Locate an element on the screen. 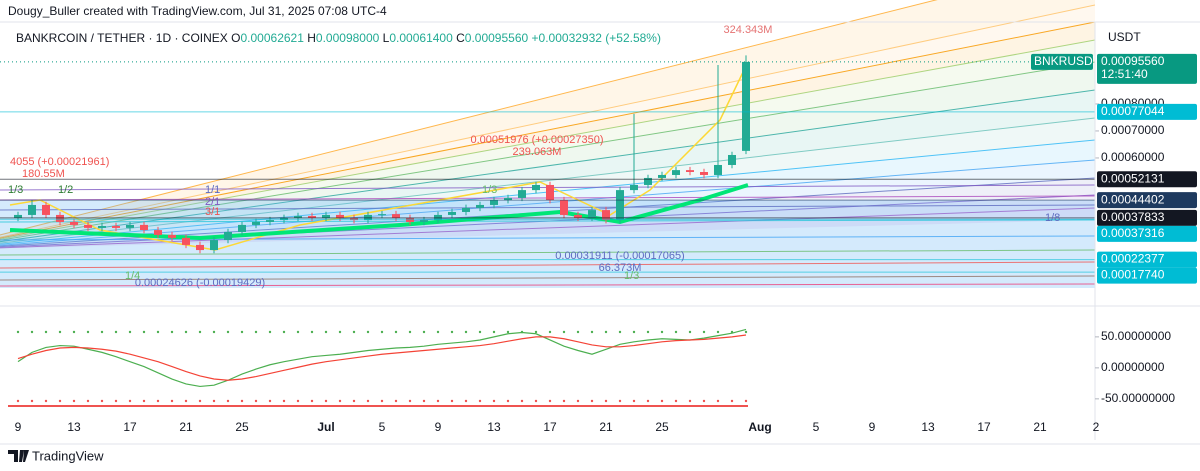 This screenshot has height=471, width=1200. ohlc-key: H is located at coordinates (311, 38).